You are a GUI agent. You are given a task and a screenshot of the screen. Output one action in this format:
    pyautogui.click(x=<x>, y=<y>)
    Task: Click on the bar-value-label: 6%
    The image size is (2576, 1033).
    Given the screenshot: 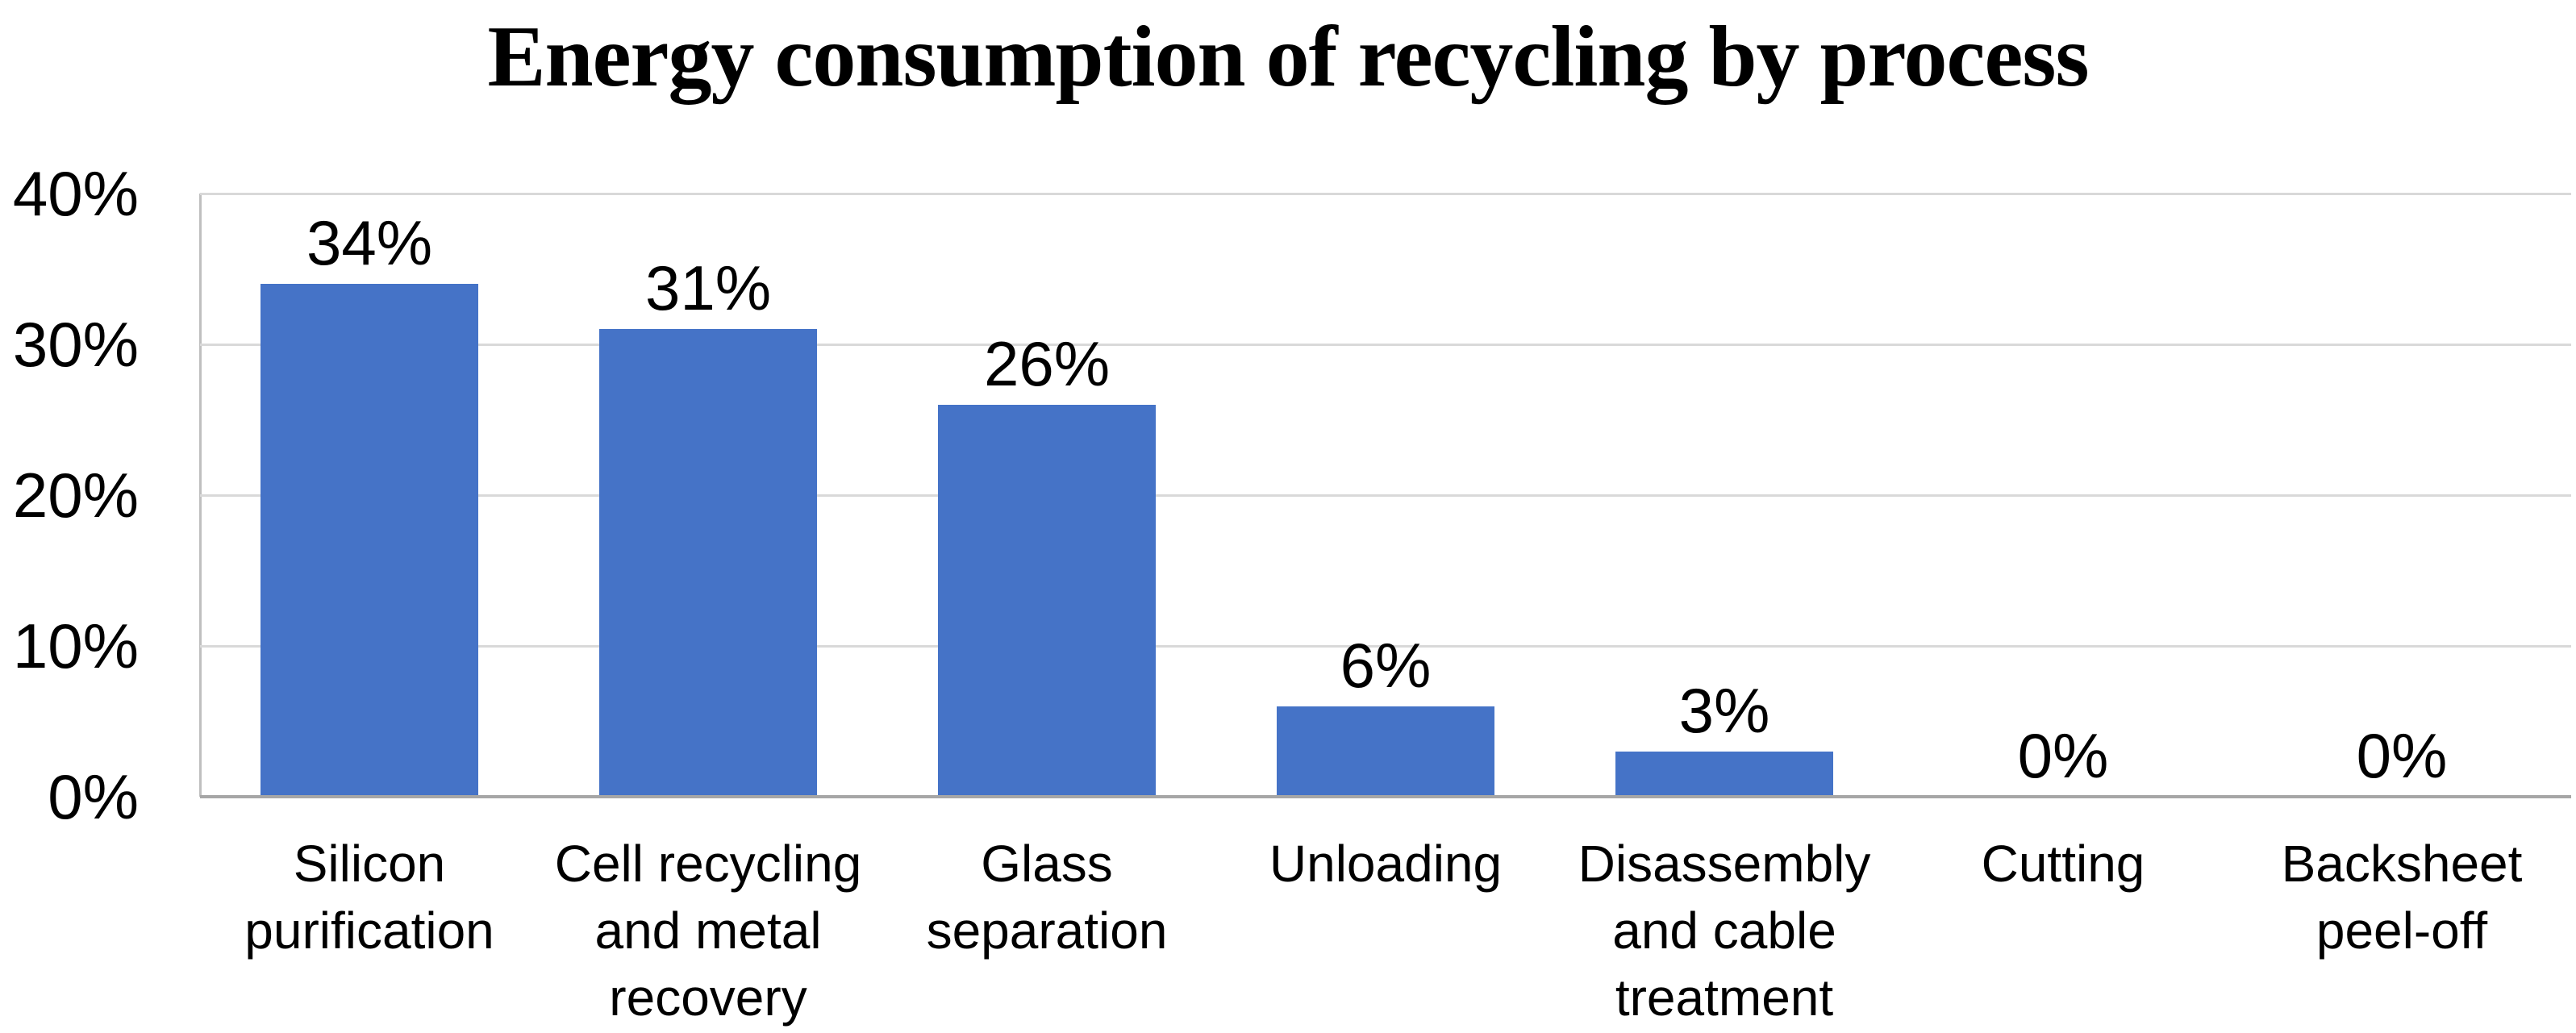 What is the action you would take?
    pyautogui.click(x=1386, y=665)
    